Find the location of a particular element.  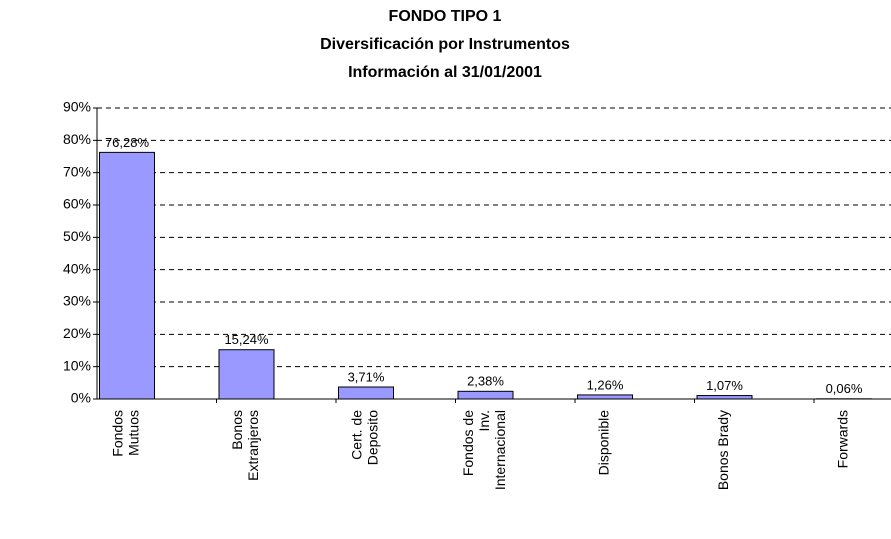

y-tick-label: 0% is located at coordinates (81, 398).